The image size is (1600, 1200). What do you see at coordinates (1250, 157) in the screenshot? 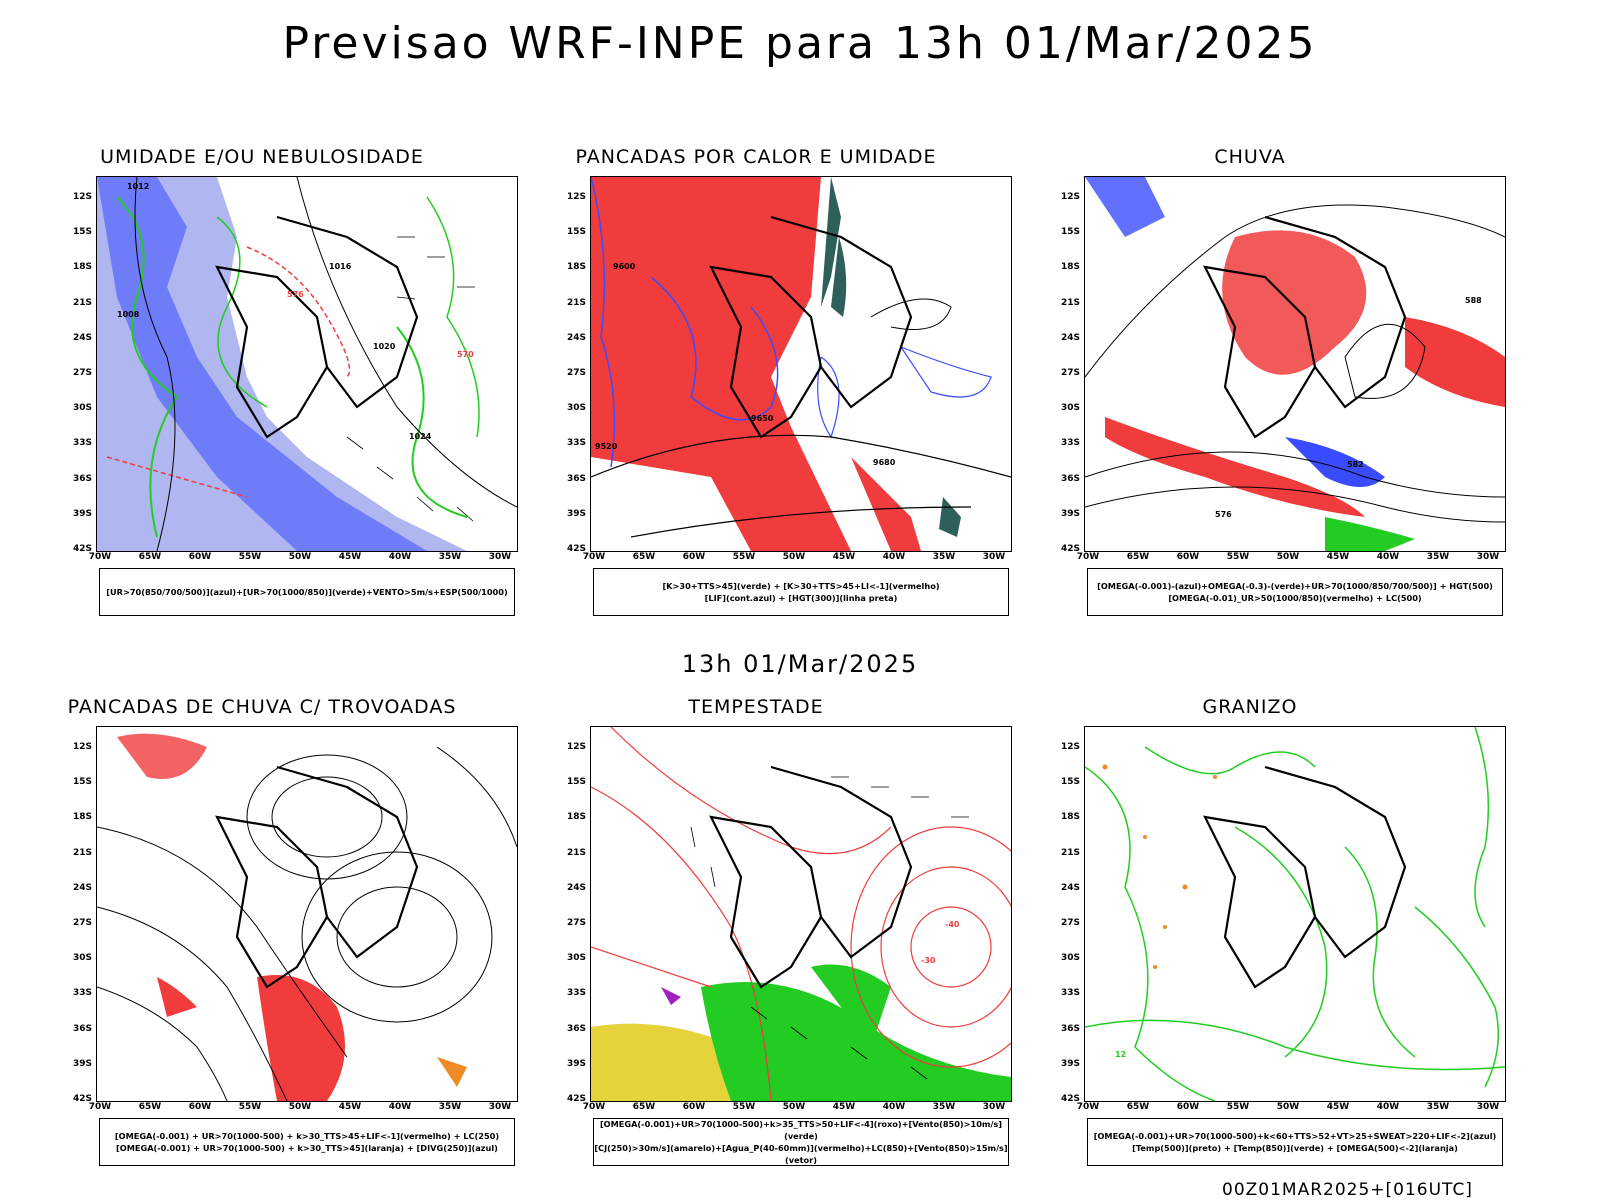
I see `panel-title: CHUVA` at bounding box center [1250, 157].